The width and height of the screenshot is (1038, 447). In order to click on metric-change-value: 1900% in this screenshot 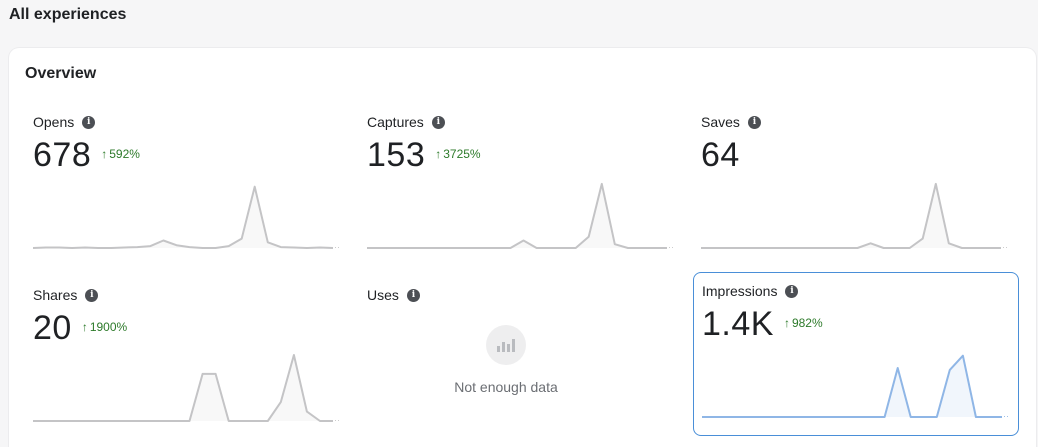, I will do `click(108, 327)`.